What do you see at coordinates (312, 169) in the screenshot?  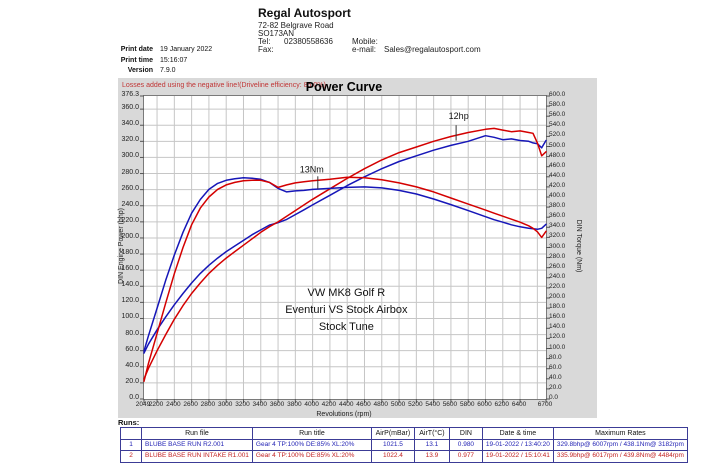 I see `annotation-label: 13Nm` at bounding box center [312, 169].